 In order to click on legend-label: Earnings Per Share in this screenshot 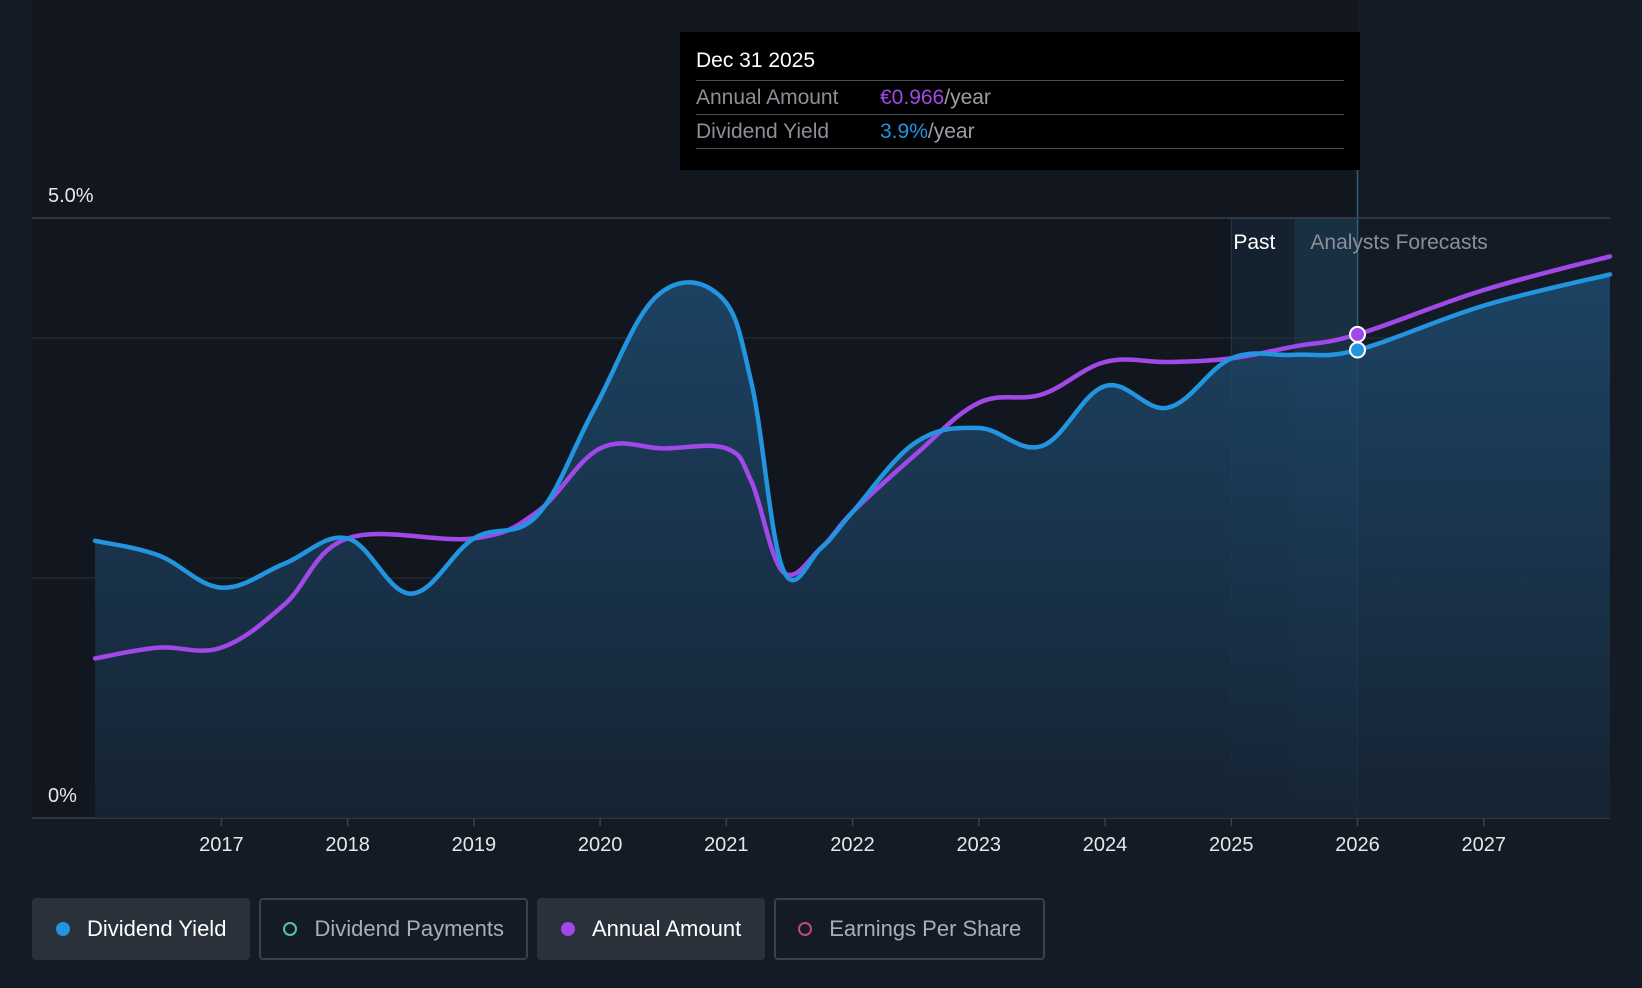, I will do `click(925, 928)`.